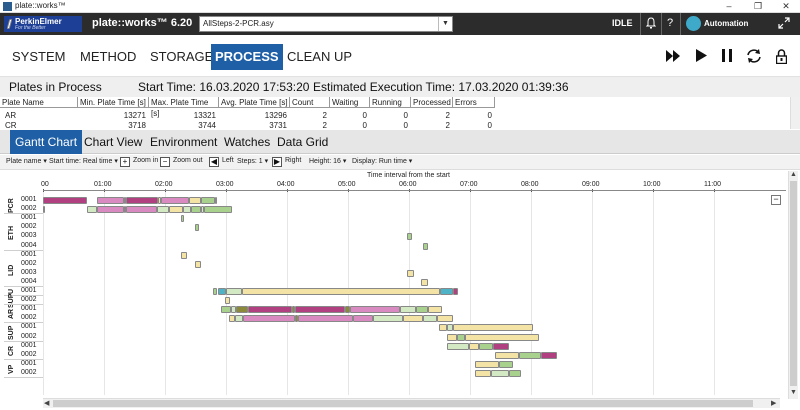 The height and width of the screenshot is (410, 800). Describe the element at coordinates (328, 161) in the screenshot. I see `height-dropdown: Height: 16 ▾` at that location.